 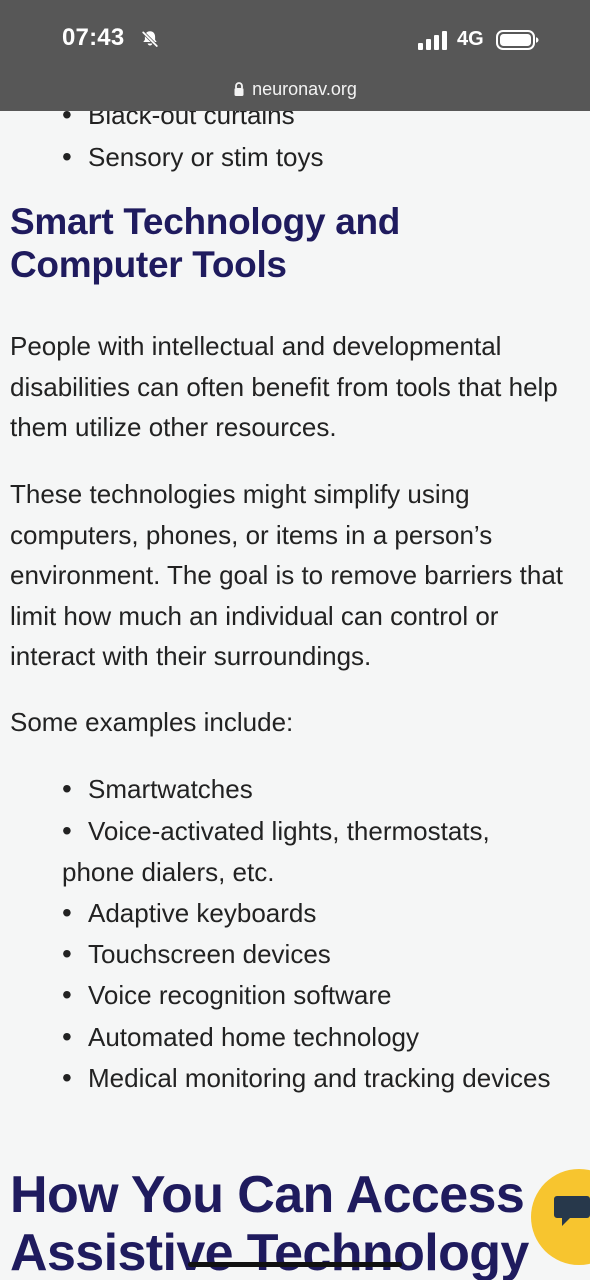 I want to click on list-item: Adaptive keyboards, so click(x=189, y=913).